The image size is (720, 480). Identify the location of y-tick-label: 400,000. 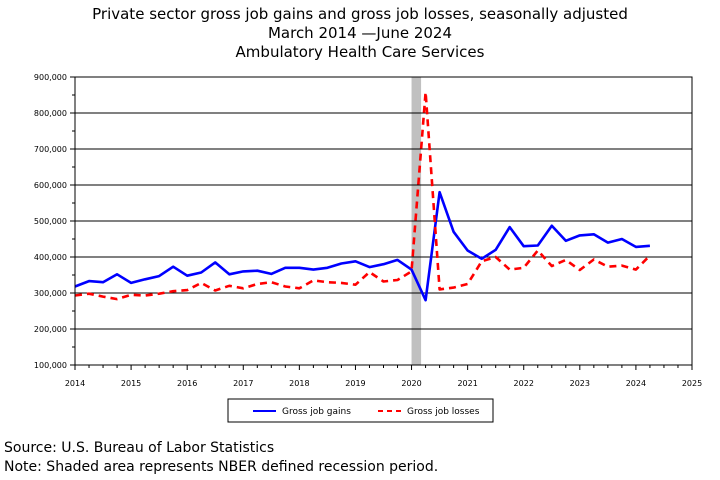
(50, 257).